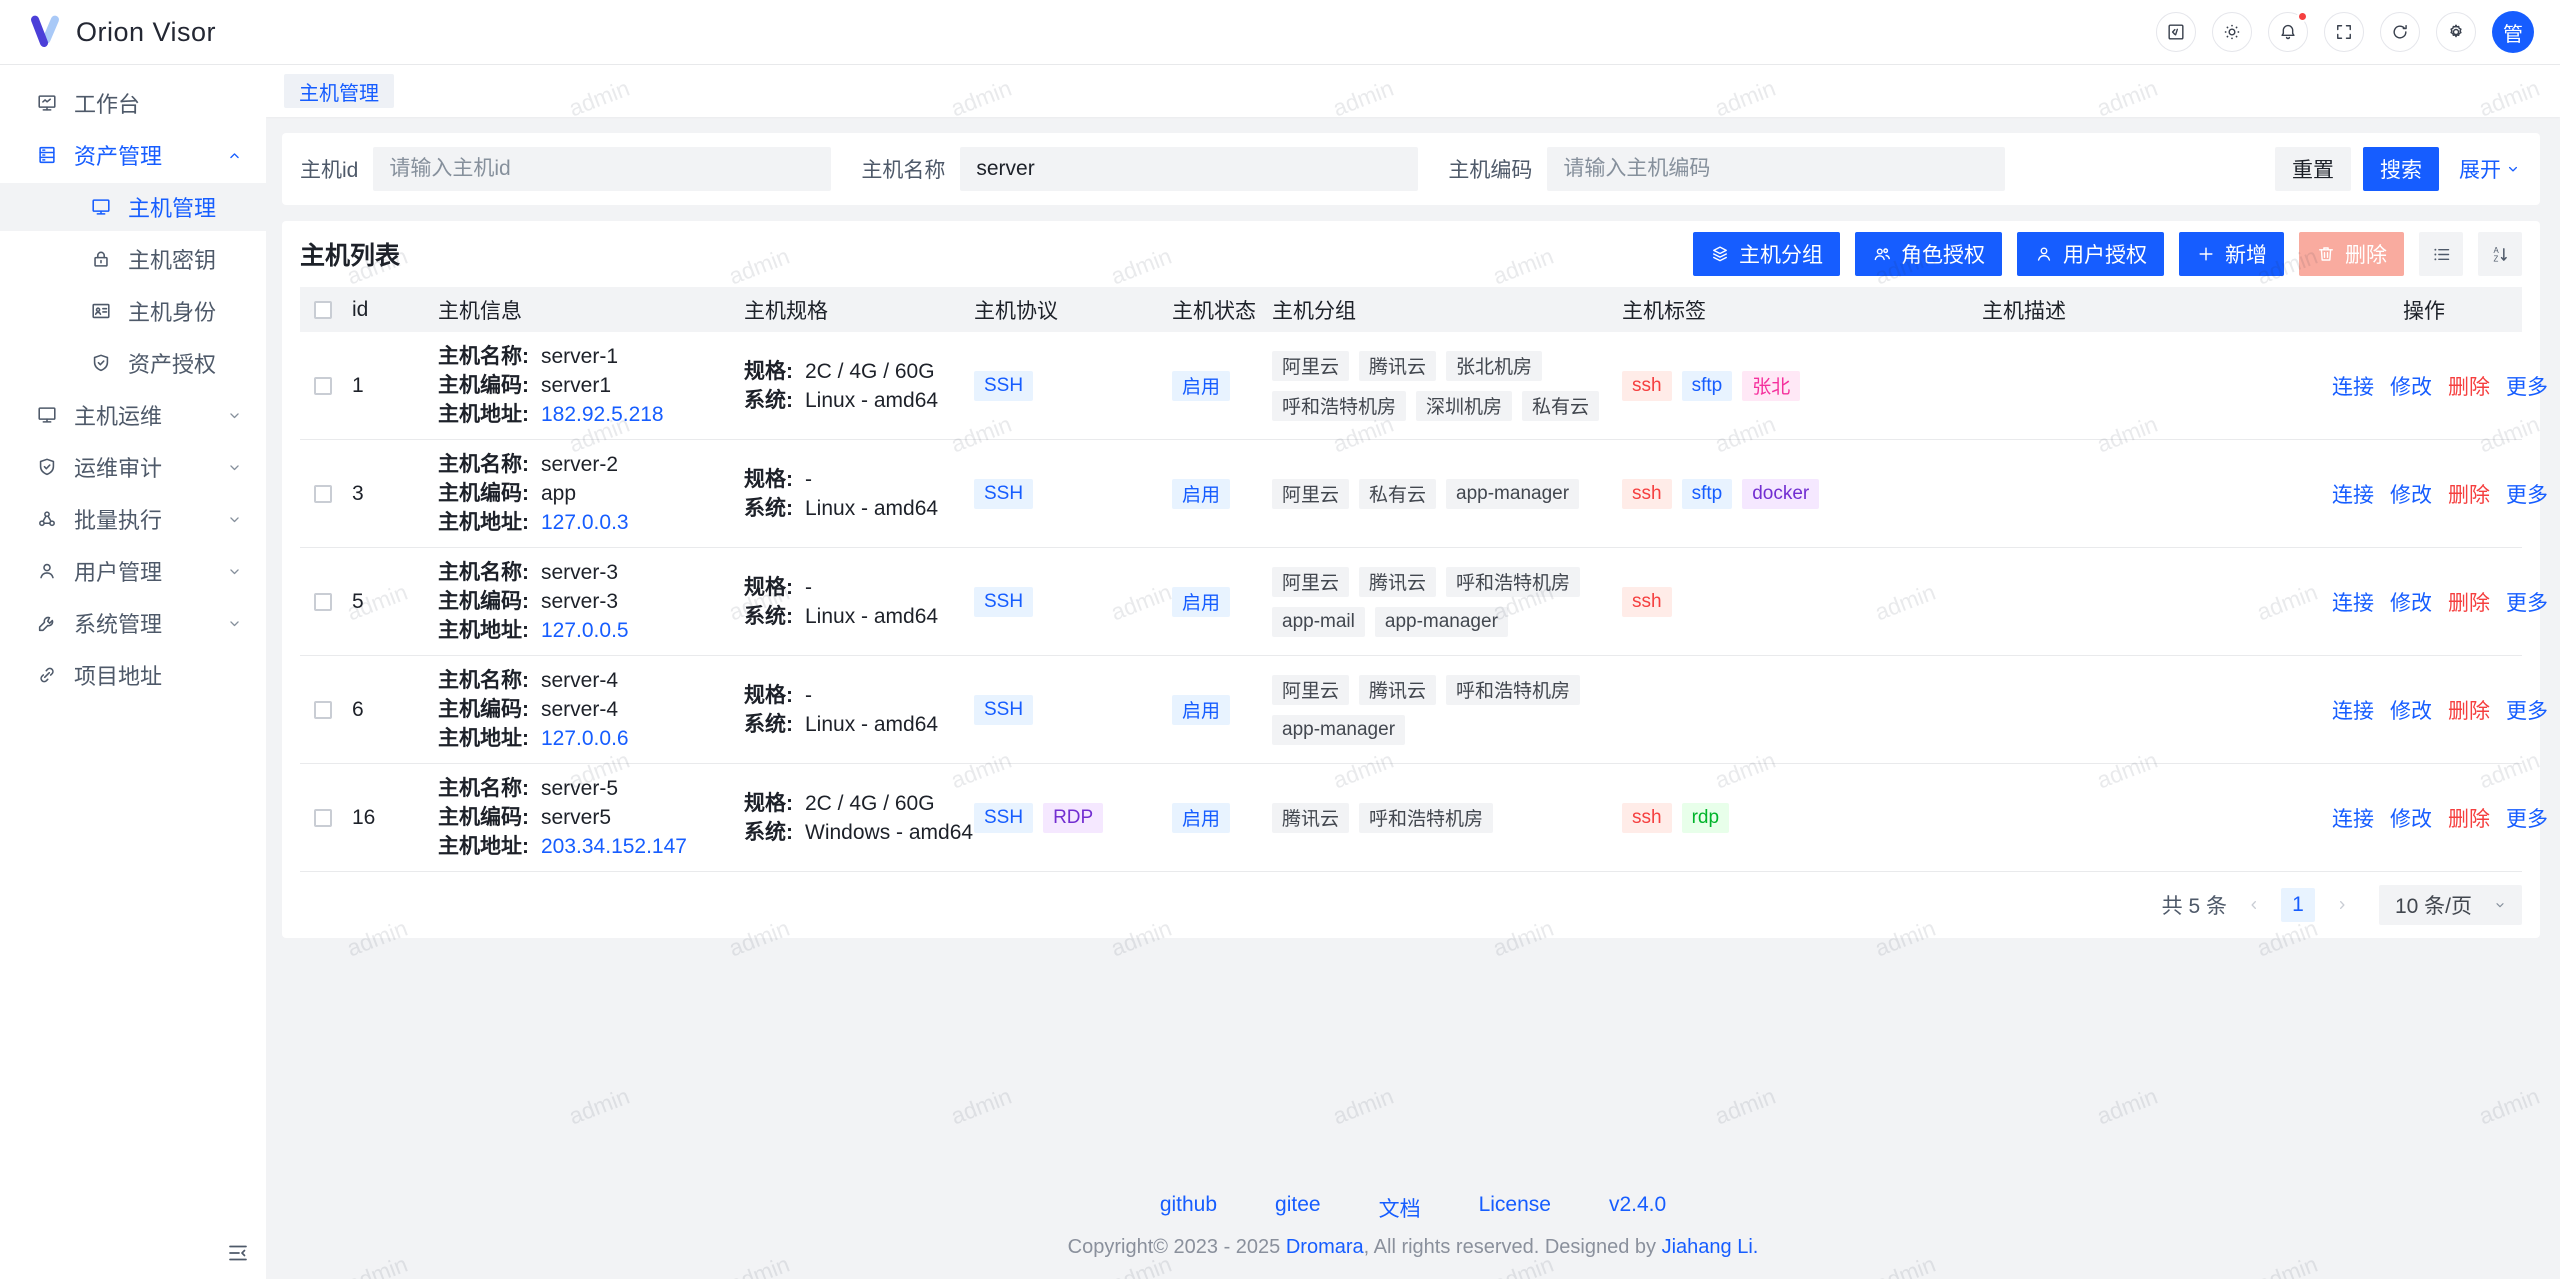  What do you see at coordinates (133, 571) in the screenshot?
I see `sidebar-item-user-management: 用户管理` at bounding box center [133, 571].